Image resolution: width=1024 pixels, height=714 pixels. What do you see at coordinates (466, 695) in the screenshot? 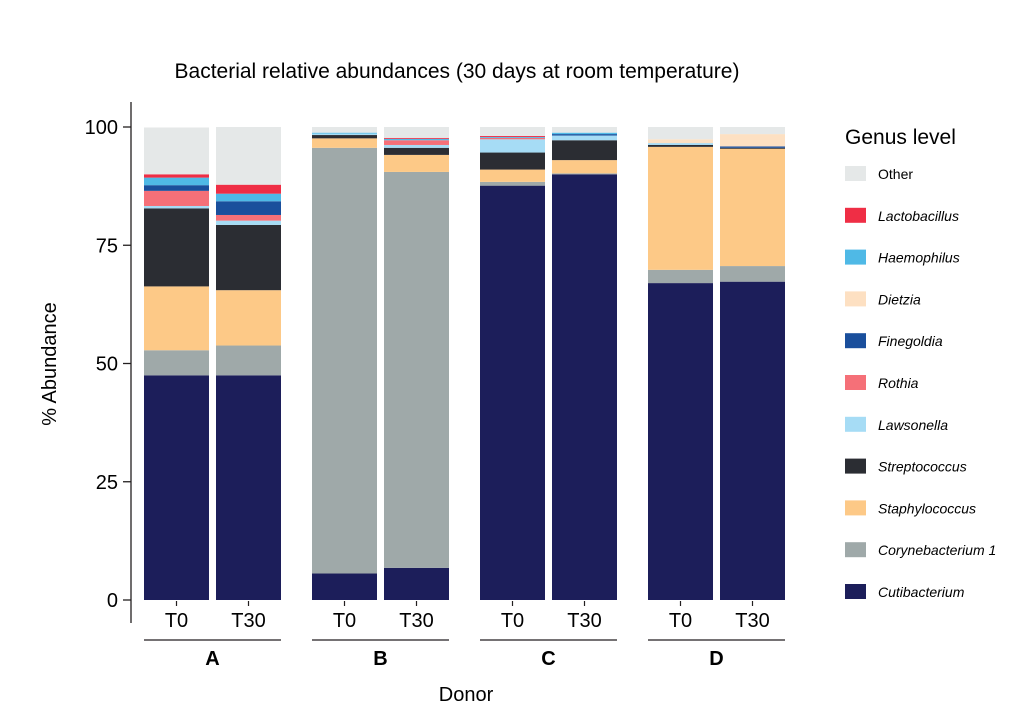
I see `x-axis-label: Donor` at bounding box center [466, 695].